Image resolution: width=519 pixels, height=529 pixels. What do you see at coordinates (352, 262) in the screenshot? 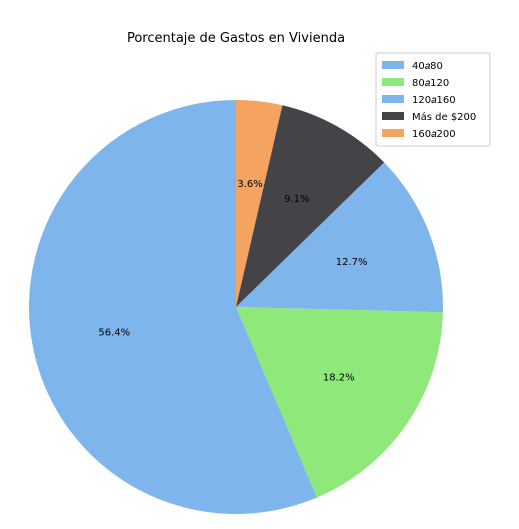
I see `slice-percent-label: 12.7%` at bounding box center [352, 262].